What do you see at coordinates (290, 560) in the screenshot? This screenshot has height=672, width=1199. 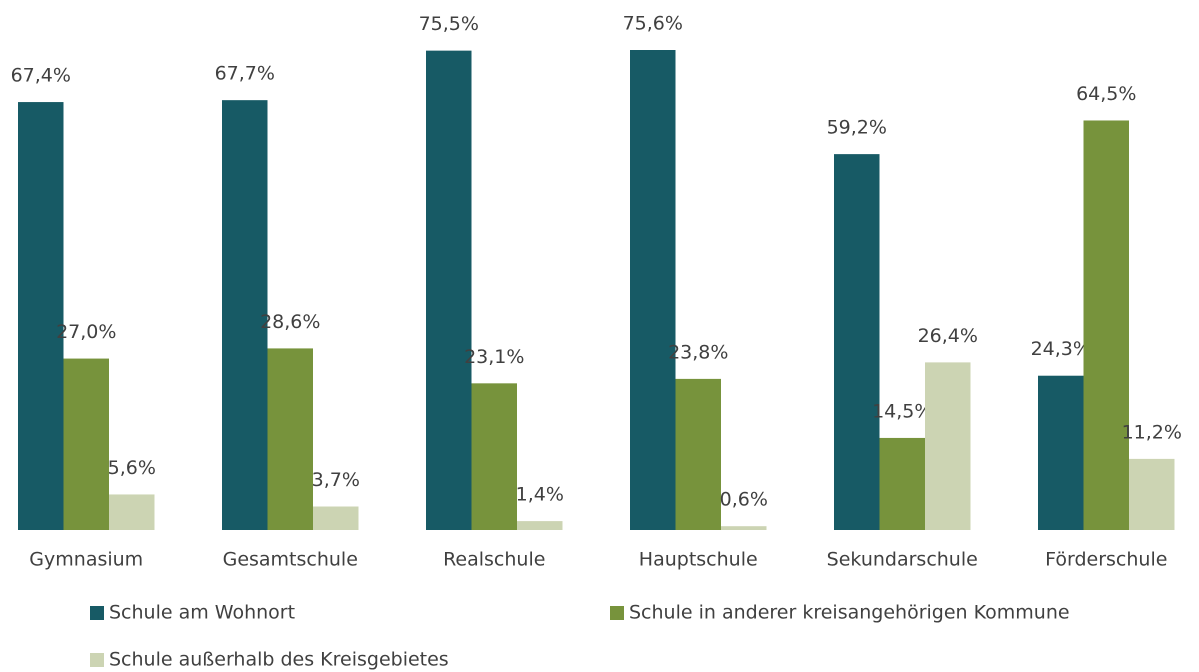 I see `x-tick-label: Gesamtschule` at bounding box center [290, 560].